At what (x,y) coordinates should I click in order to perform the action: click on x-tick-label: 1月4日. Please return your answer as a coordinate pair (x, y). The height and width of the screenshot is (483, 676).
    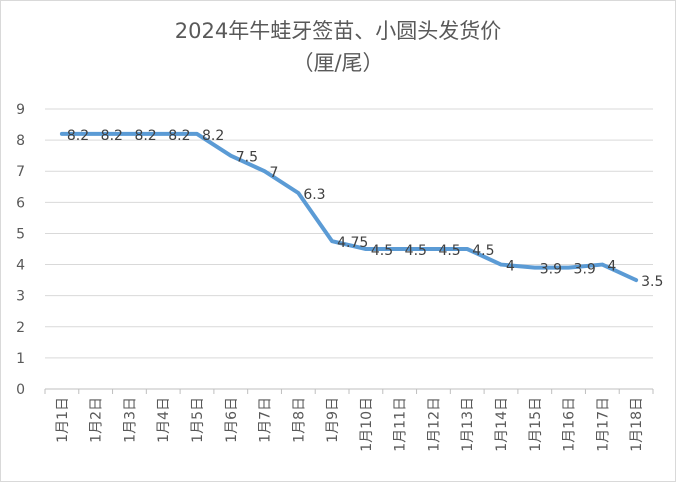
    Looking at the image, I should click on (164, 420).